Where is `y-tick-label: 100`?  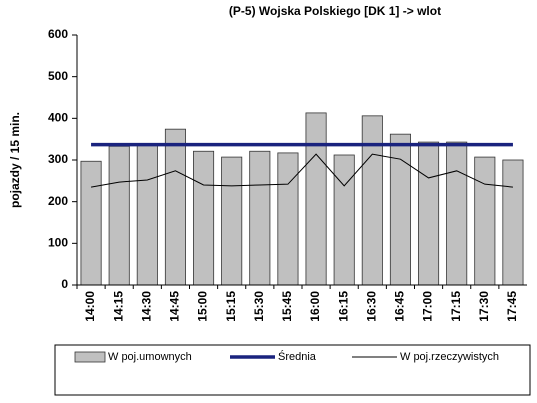 y-tick-label: 100 is located at coordinates (58, 243).